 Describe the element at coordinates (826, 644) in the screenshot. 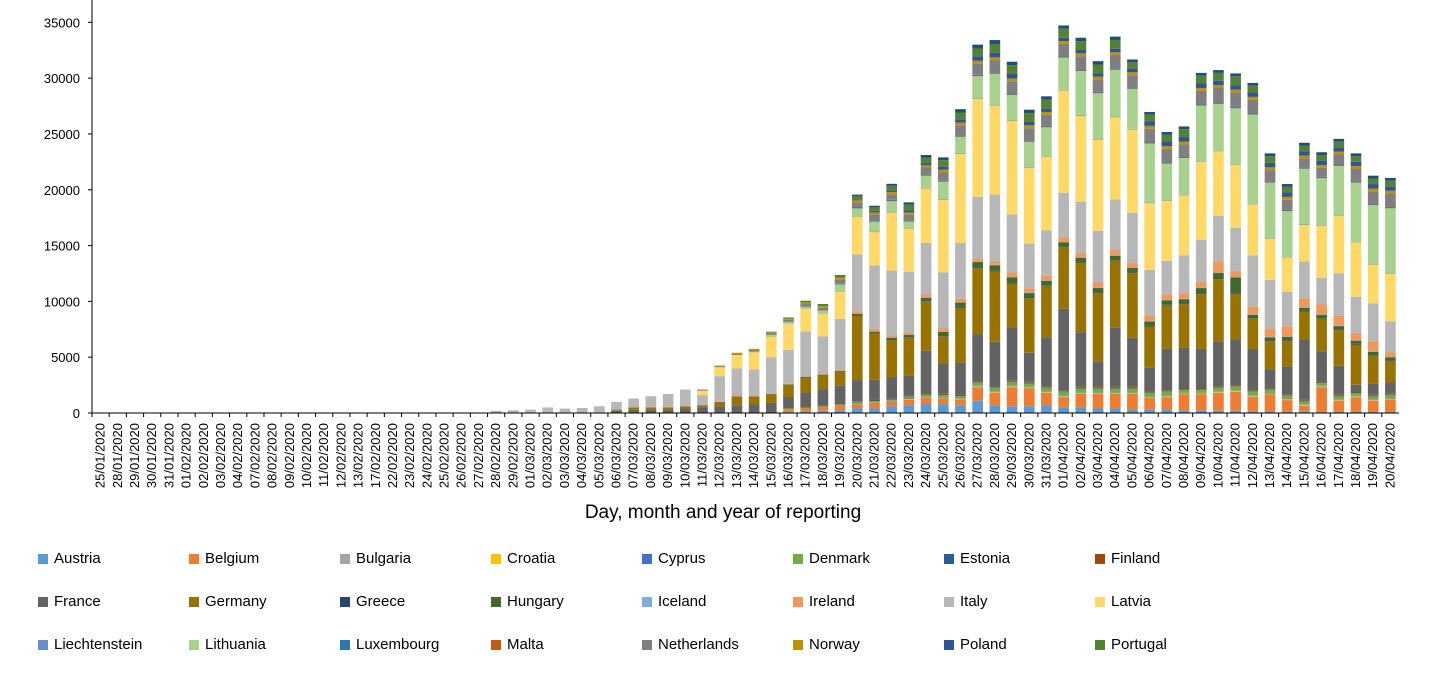

I see `legend-item: Norway` at that location.